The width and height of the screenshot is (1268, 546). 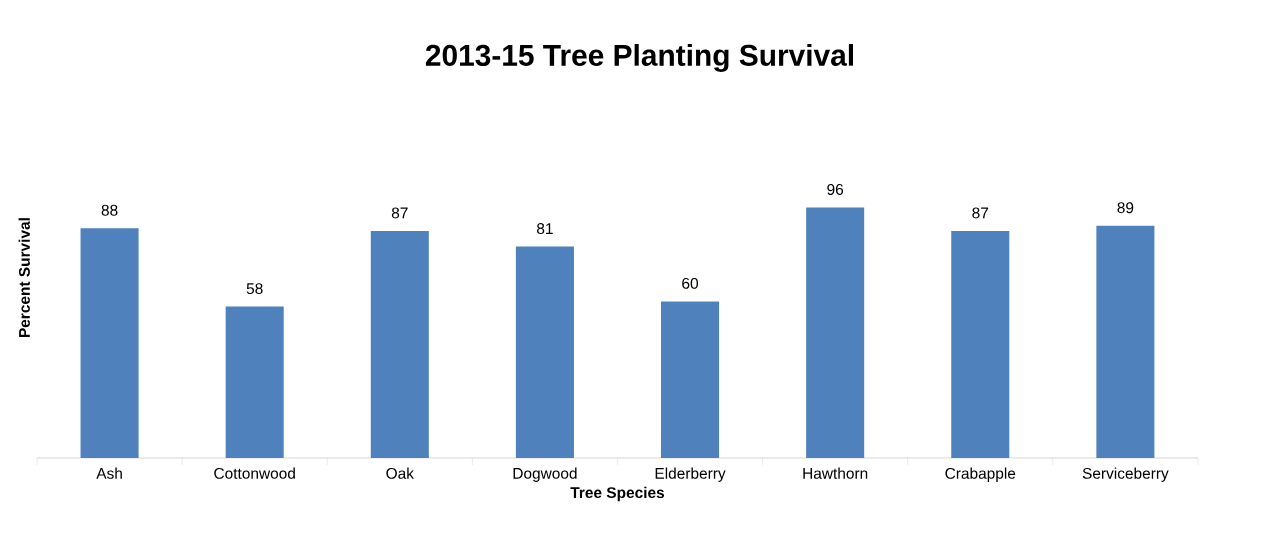 What do you see at coordinates (545, 229) in the screenshot?
I see `data-label: 81` at bounding box center [545, 229].